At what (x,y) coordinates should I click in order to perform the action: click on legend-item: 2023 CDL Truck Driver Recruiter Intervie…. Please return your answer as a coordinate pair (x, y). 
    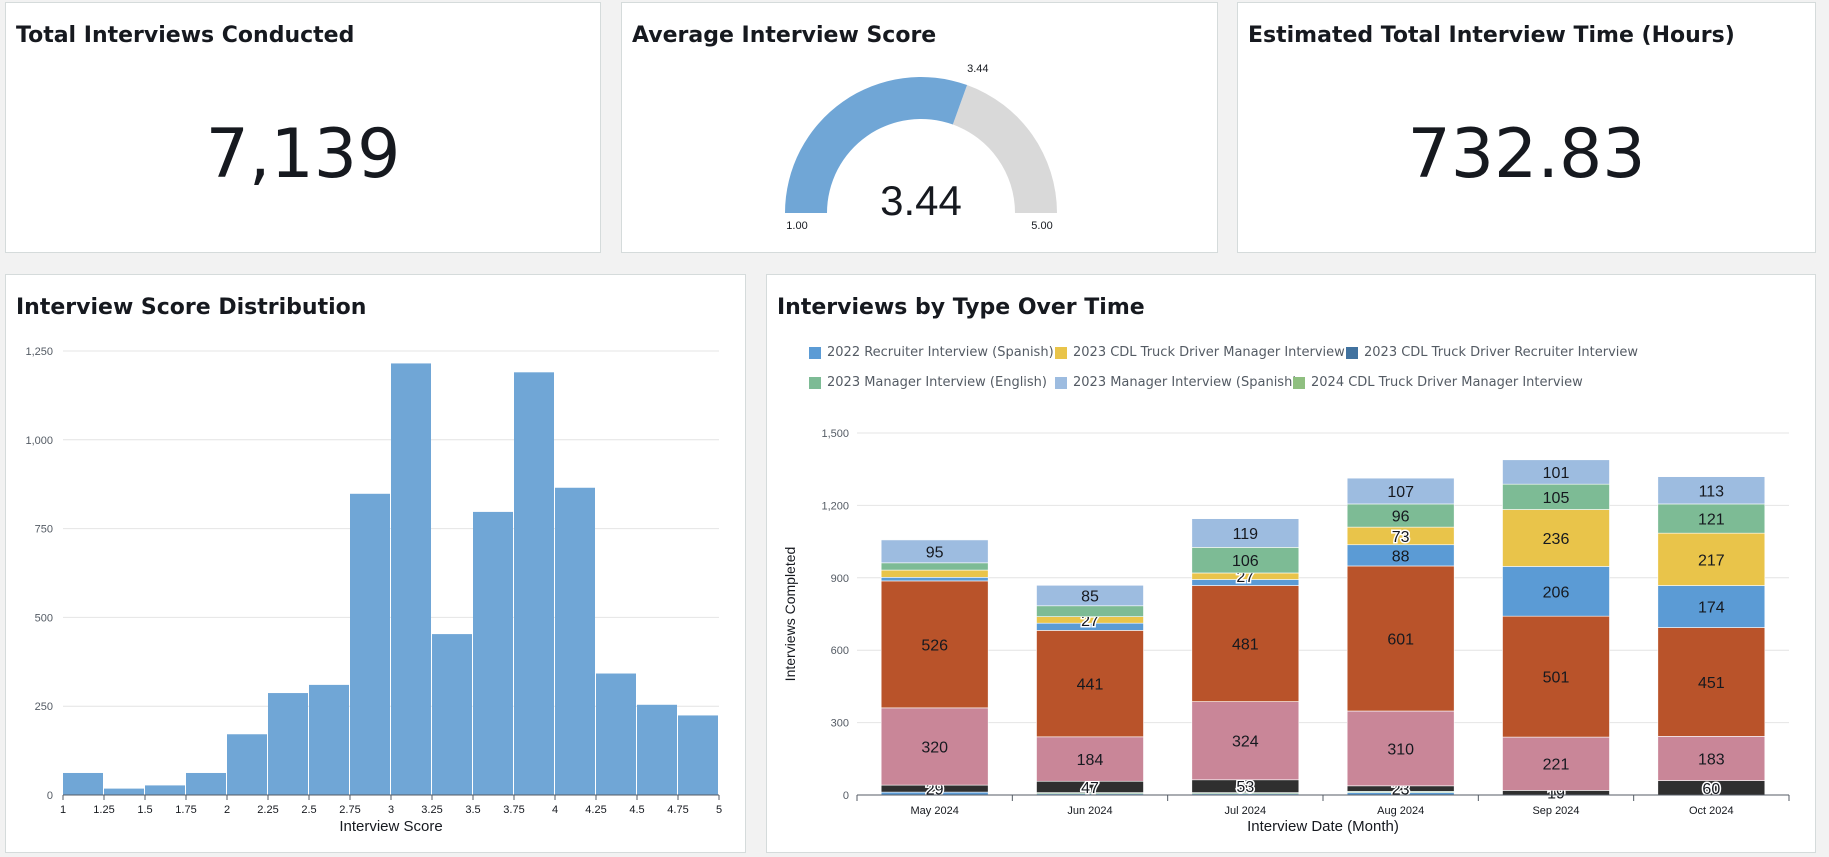
    Looking at the image, I should click on (1492, 352).